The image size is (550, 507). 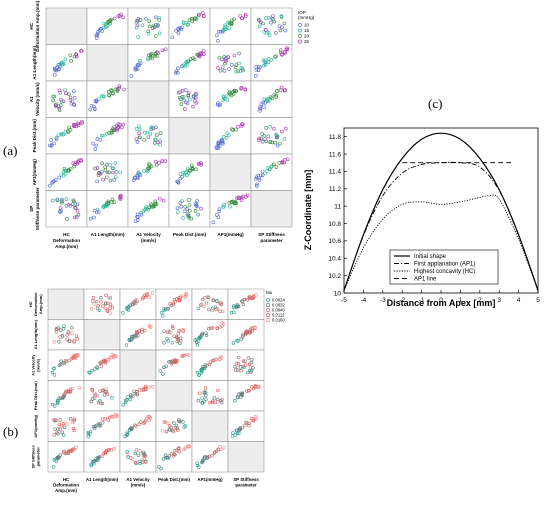 What do you see at coordinates (35, 334) in the screenshot?
I see `row-label: A1 Length(mm)` at bounding box center [35, 334].